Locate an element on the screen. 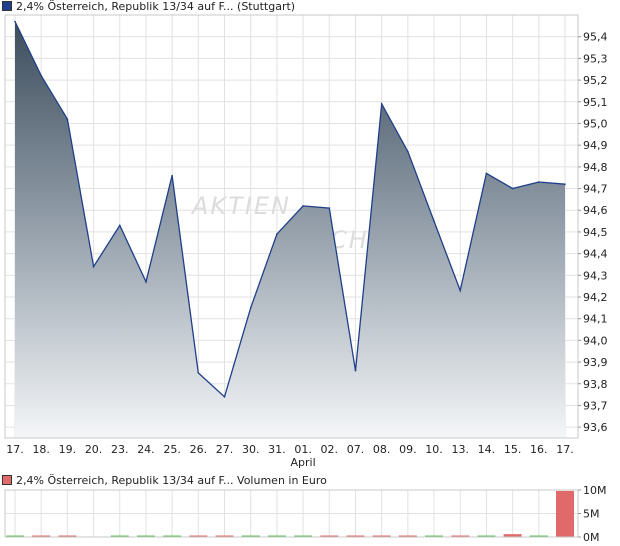  date-tick-label: 30. is located at coordinates (251, 449).